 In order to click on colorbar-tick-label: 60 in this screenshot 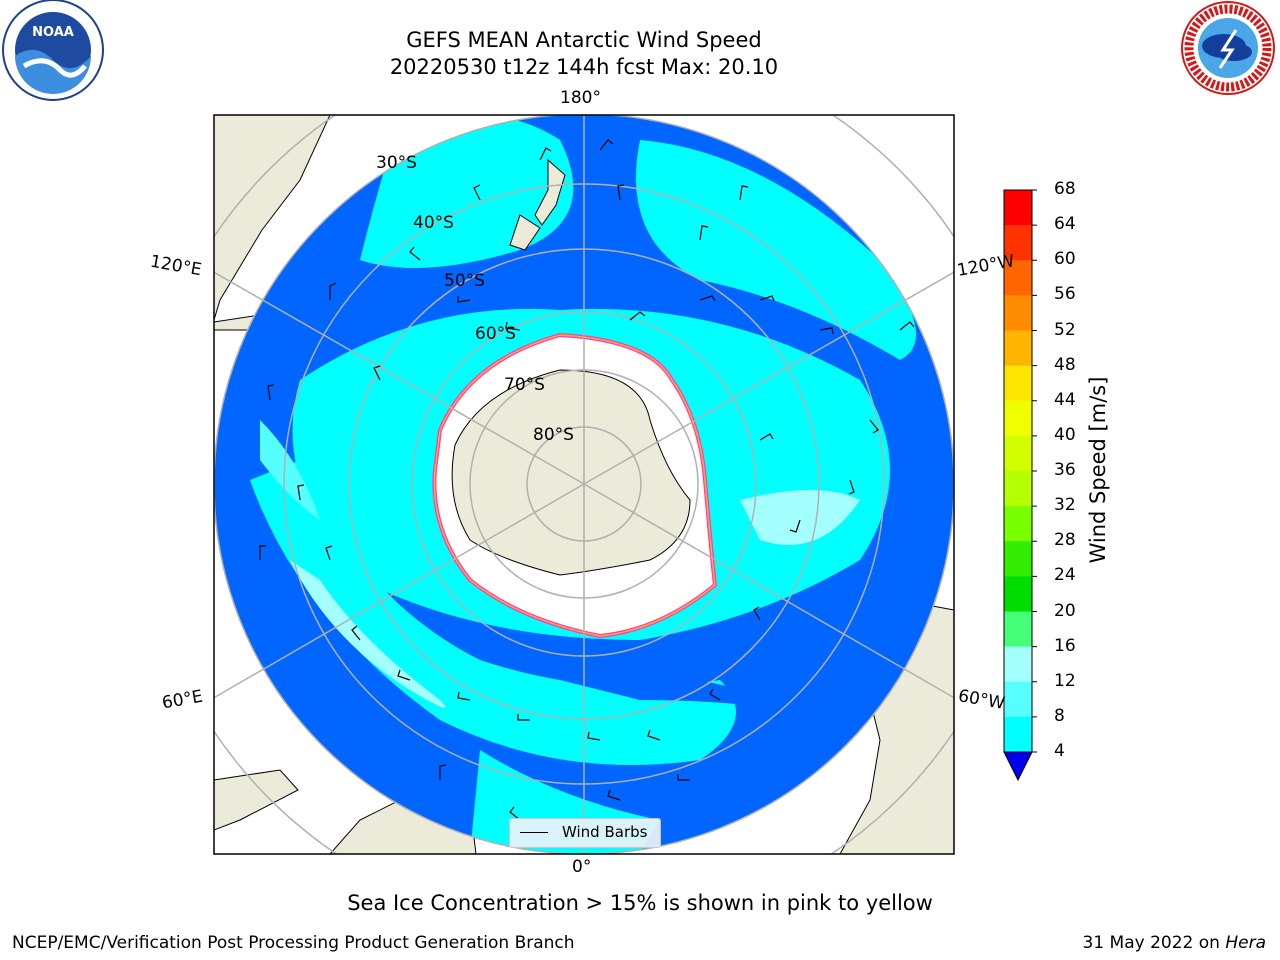, I will do `click(1065, 259)`.